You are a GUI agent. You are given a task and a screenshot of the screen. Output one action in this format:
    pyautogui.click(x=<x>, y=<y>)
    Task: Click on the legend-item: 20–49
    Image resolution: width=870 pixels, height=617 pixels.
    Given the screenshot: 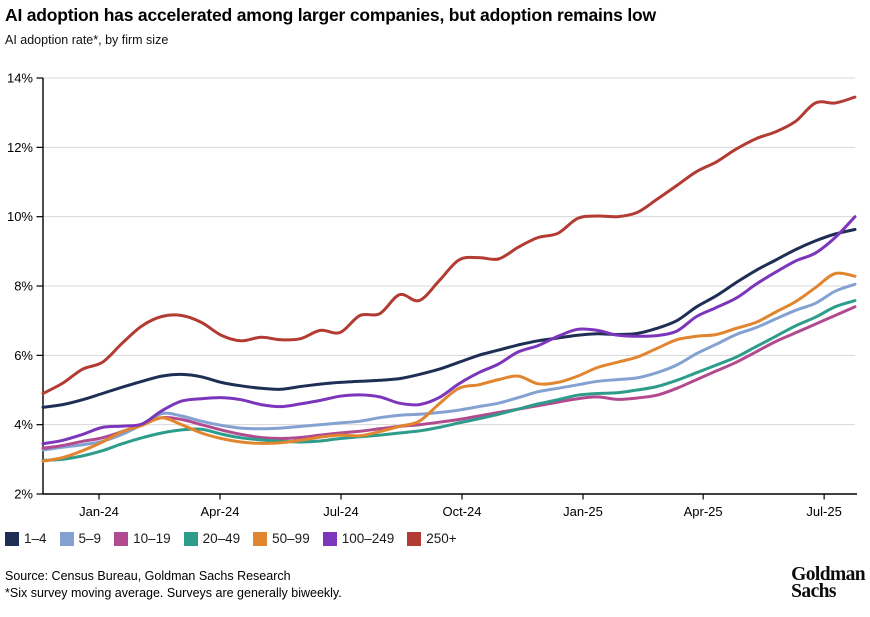 What is the action you would take?
    pyautogui.click(x=212, y=538)
    